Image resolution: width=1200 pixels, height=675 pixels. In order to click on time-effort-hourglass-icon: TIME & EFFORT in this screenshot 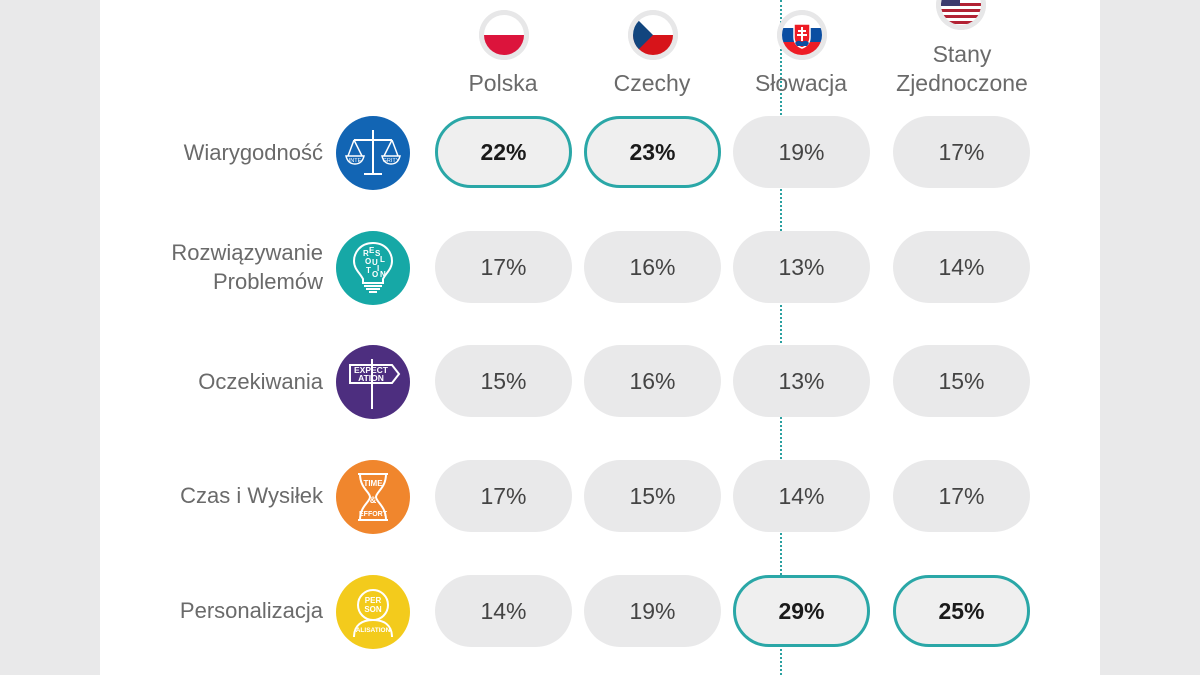, I will do `click(373, 497)`.